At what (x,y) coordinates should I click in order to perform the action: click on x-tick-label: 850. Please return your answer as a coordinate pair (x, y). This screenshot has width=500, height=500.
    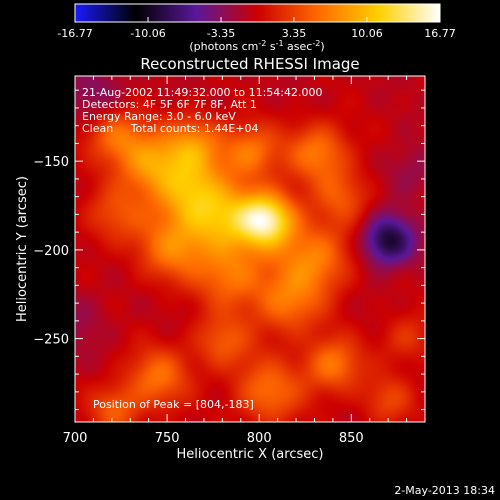
    Looking at the image, I should click on (351, 438).